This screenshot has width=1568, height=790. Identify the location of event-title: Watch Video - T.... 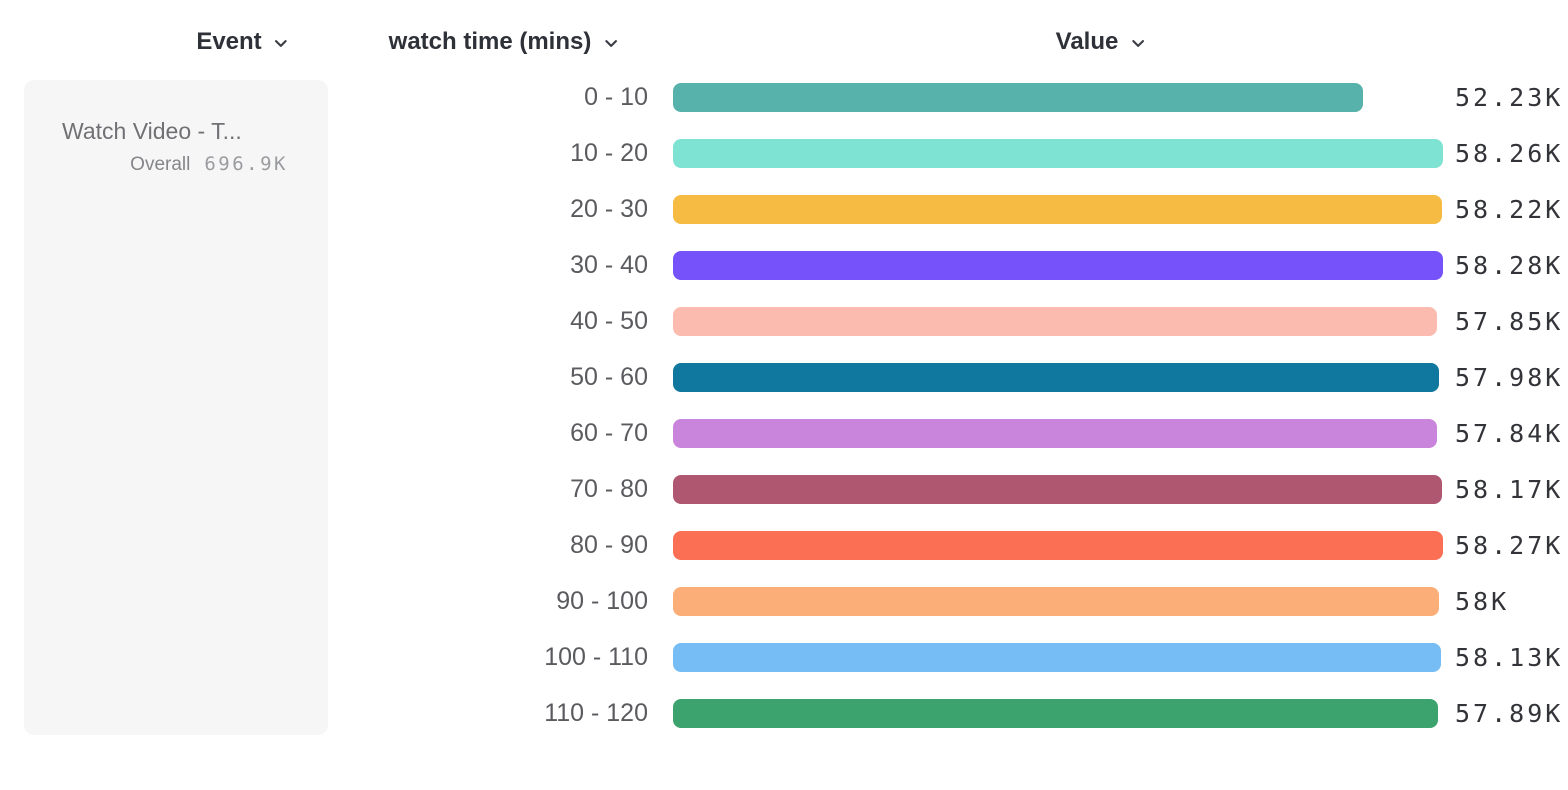
(152, 131).